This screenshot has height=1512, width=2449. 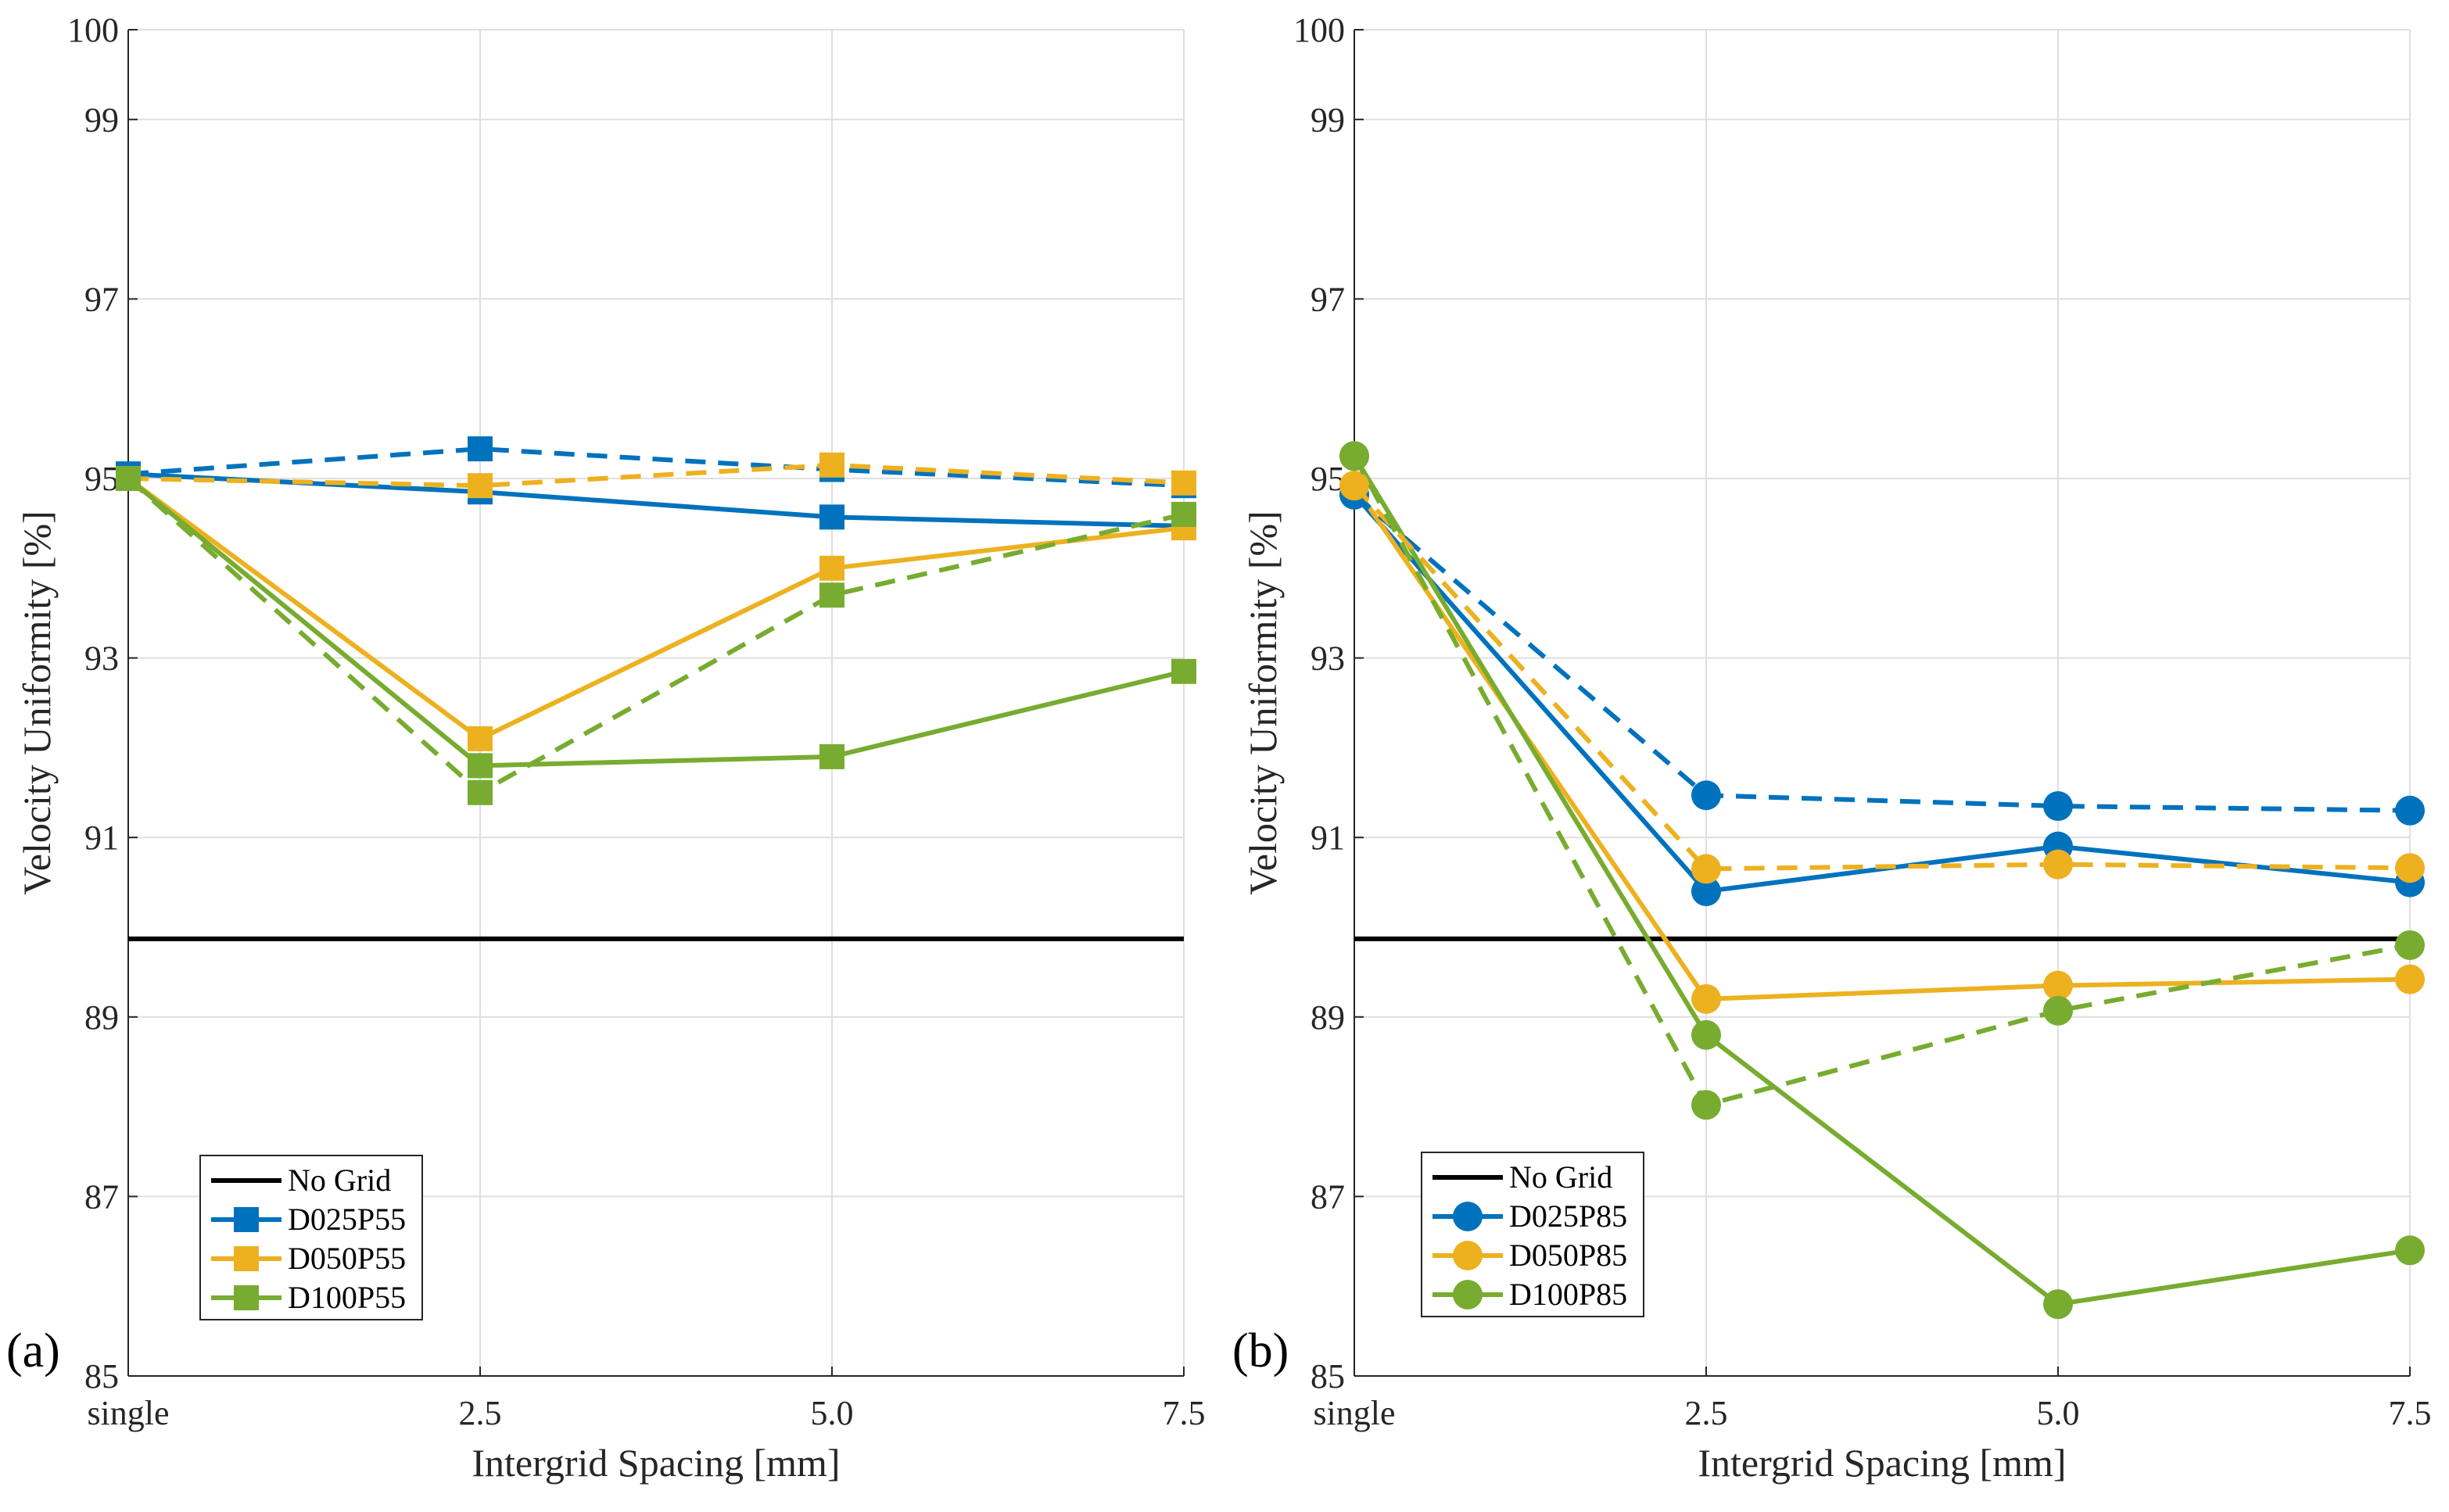 I want to click on series-line-d025p55-dashed, so click(x=656, y=467).